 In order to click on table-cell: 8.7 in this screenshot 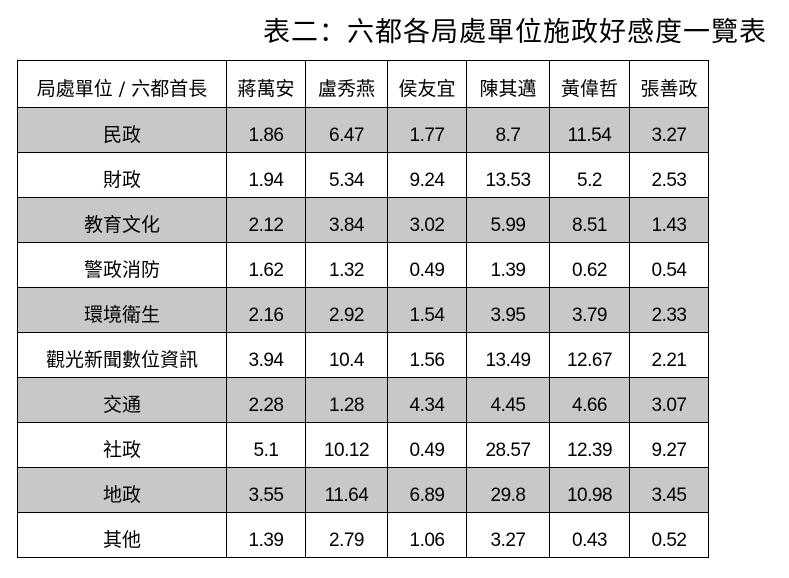, I will do `click(508, 130)`.